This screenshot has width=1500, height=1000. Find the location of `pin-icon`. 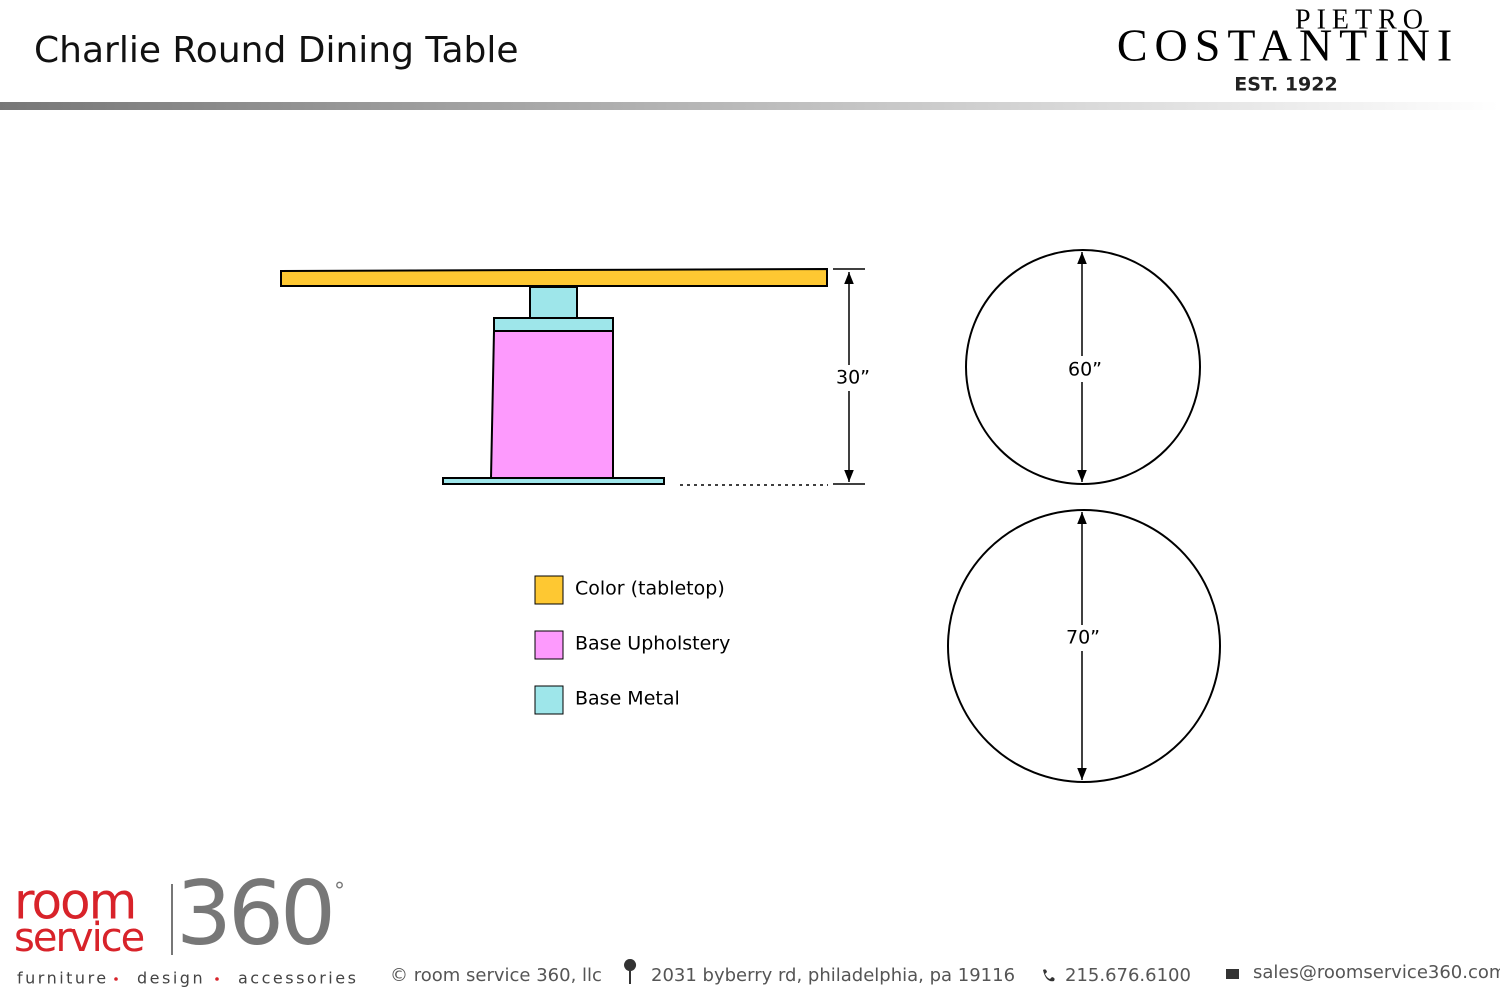

pin-icon is located at coordinates (630, 971).